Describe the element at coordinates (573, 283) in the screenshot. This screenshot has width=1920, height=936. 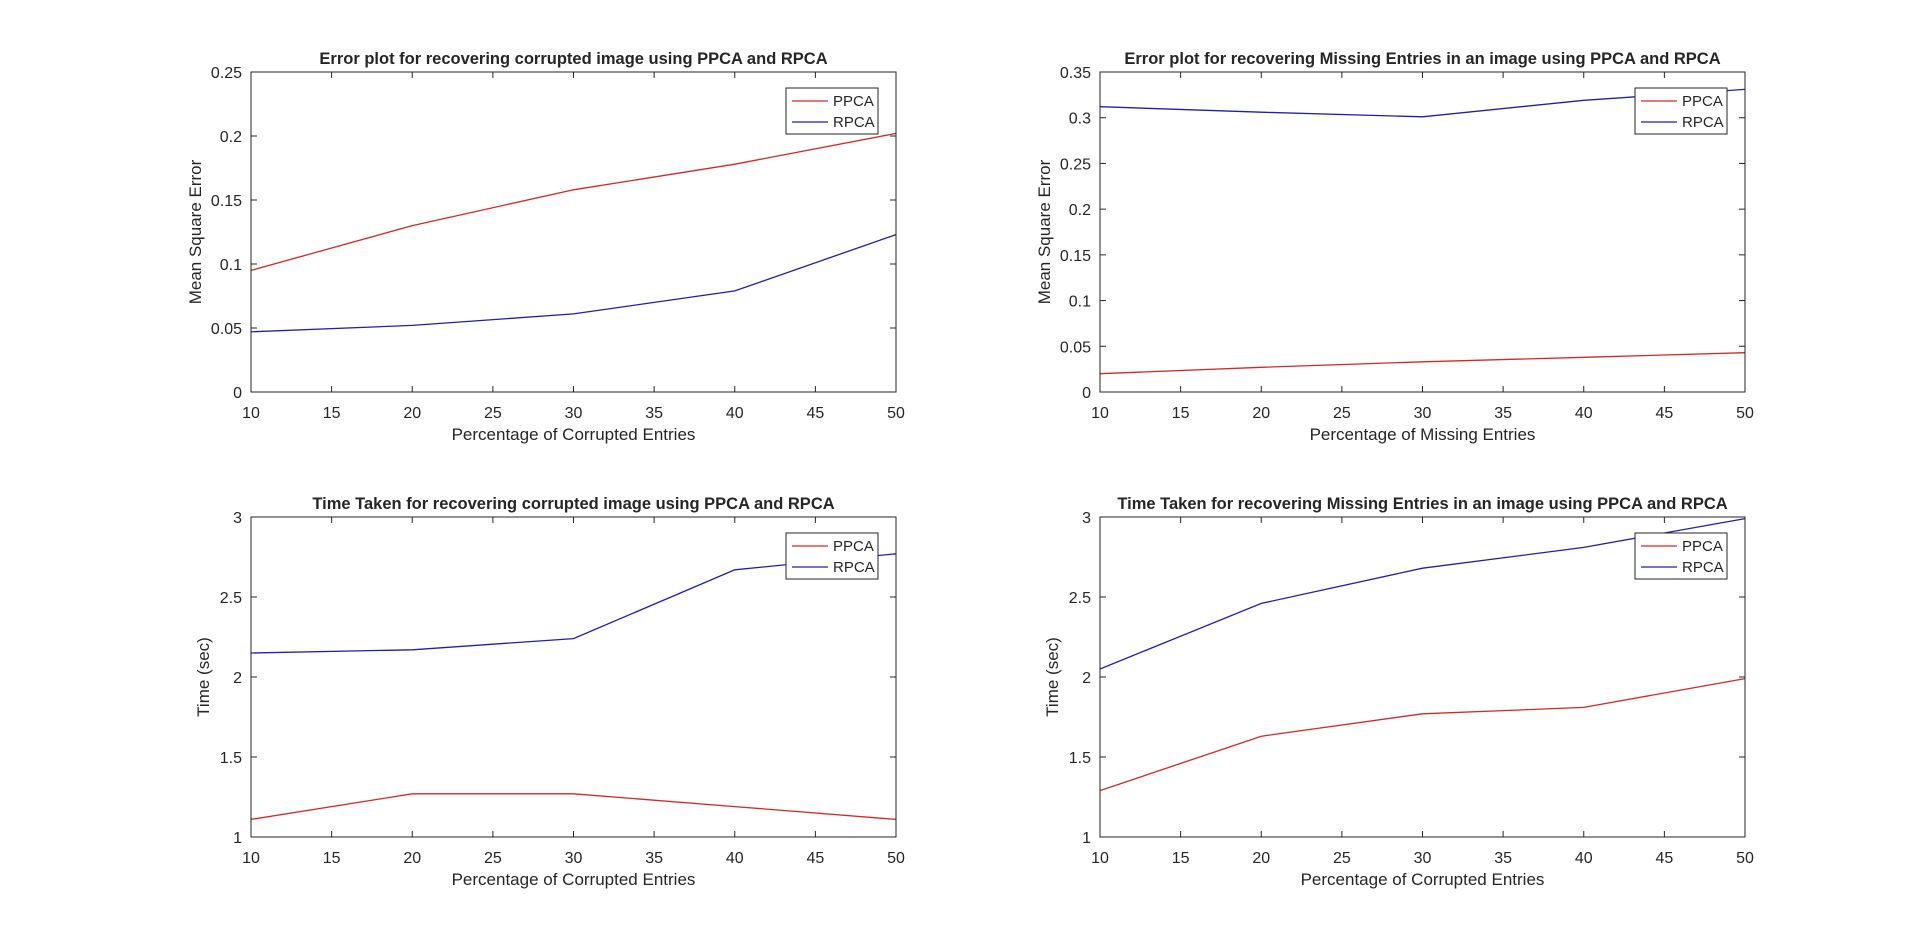
I see `series-line-rpca` at that location.